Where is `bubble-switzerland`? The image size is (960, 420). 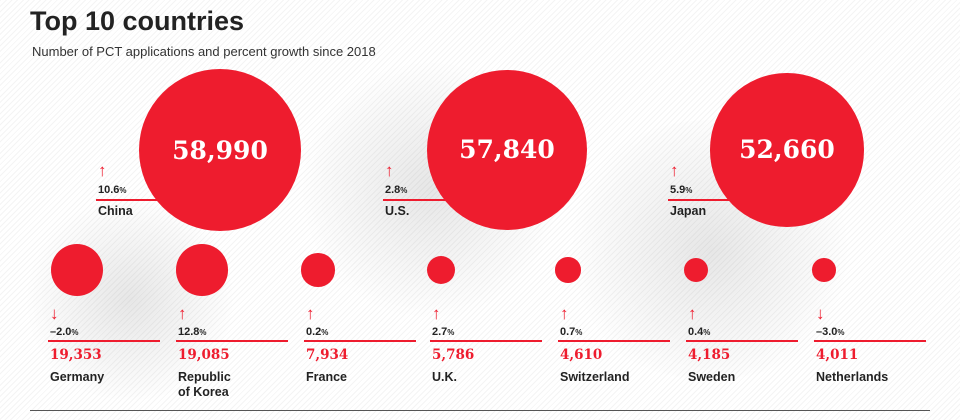
bubble-switzerland is located at coordinates (568, 270).